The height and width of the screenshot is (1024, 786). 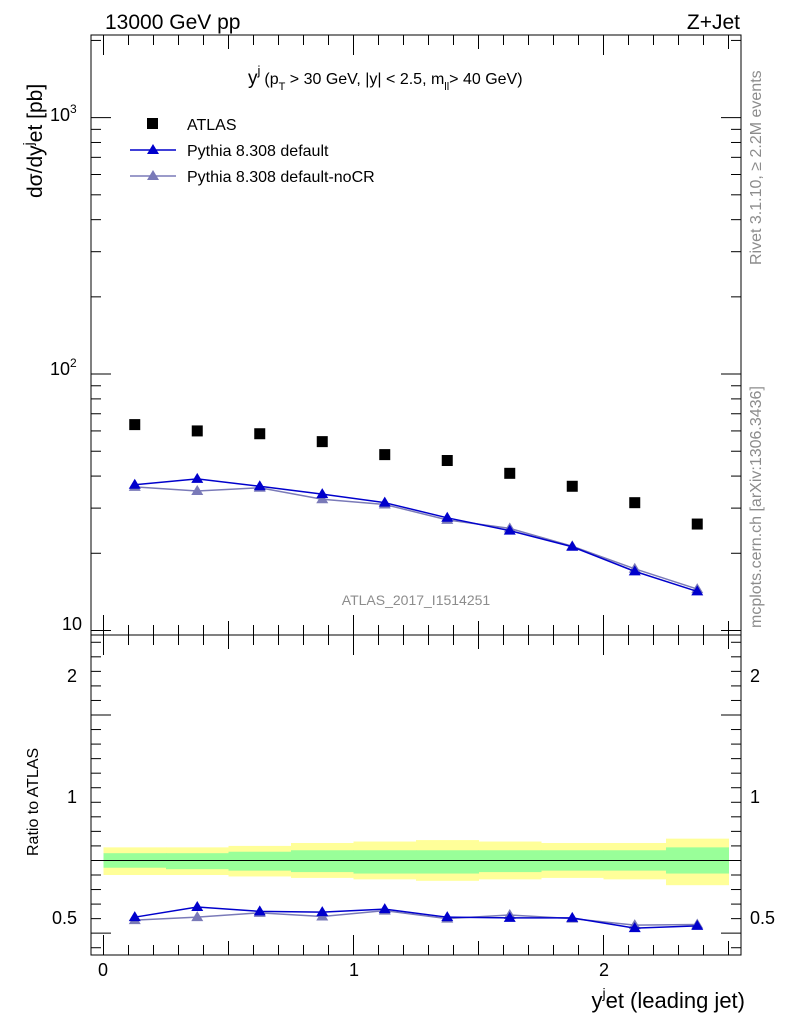 What do you see at coordinates (756, 507) in the screenshot?
I see `mcplots-label: mcplots.cern.ch [arXiv:1306.3436]` at bounding box center [756, 507].